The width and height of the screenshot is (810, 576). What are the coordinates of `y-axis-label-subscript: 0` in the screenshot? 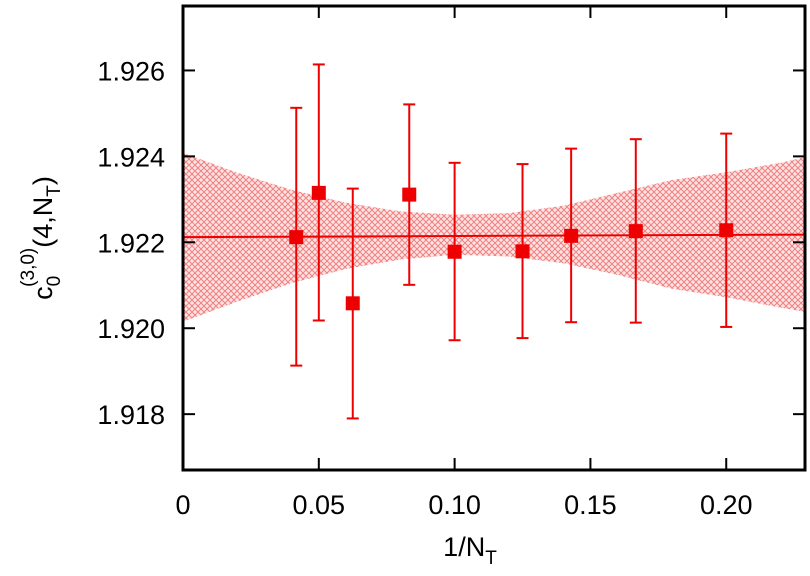 It's located at (54, 281).